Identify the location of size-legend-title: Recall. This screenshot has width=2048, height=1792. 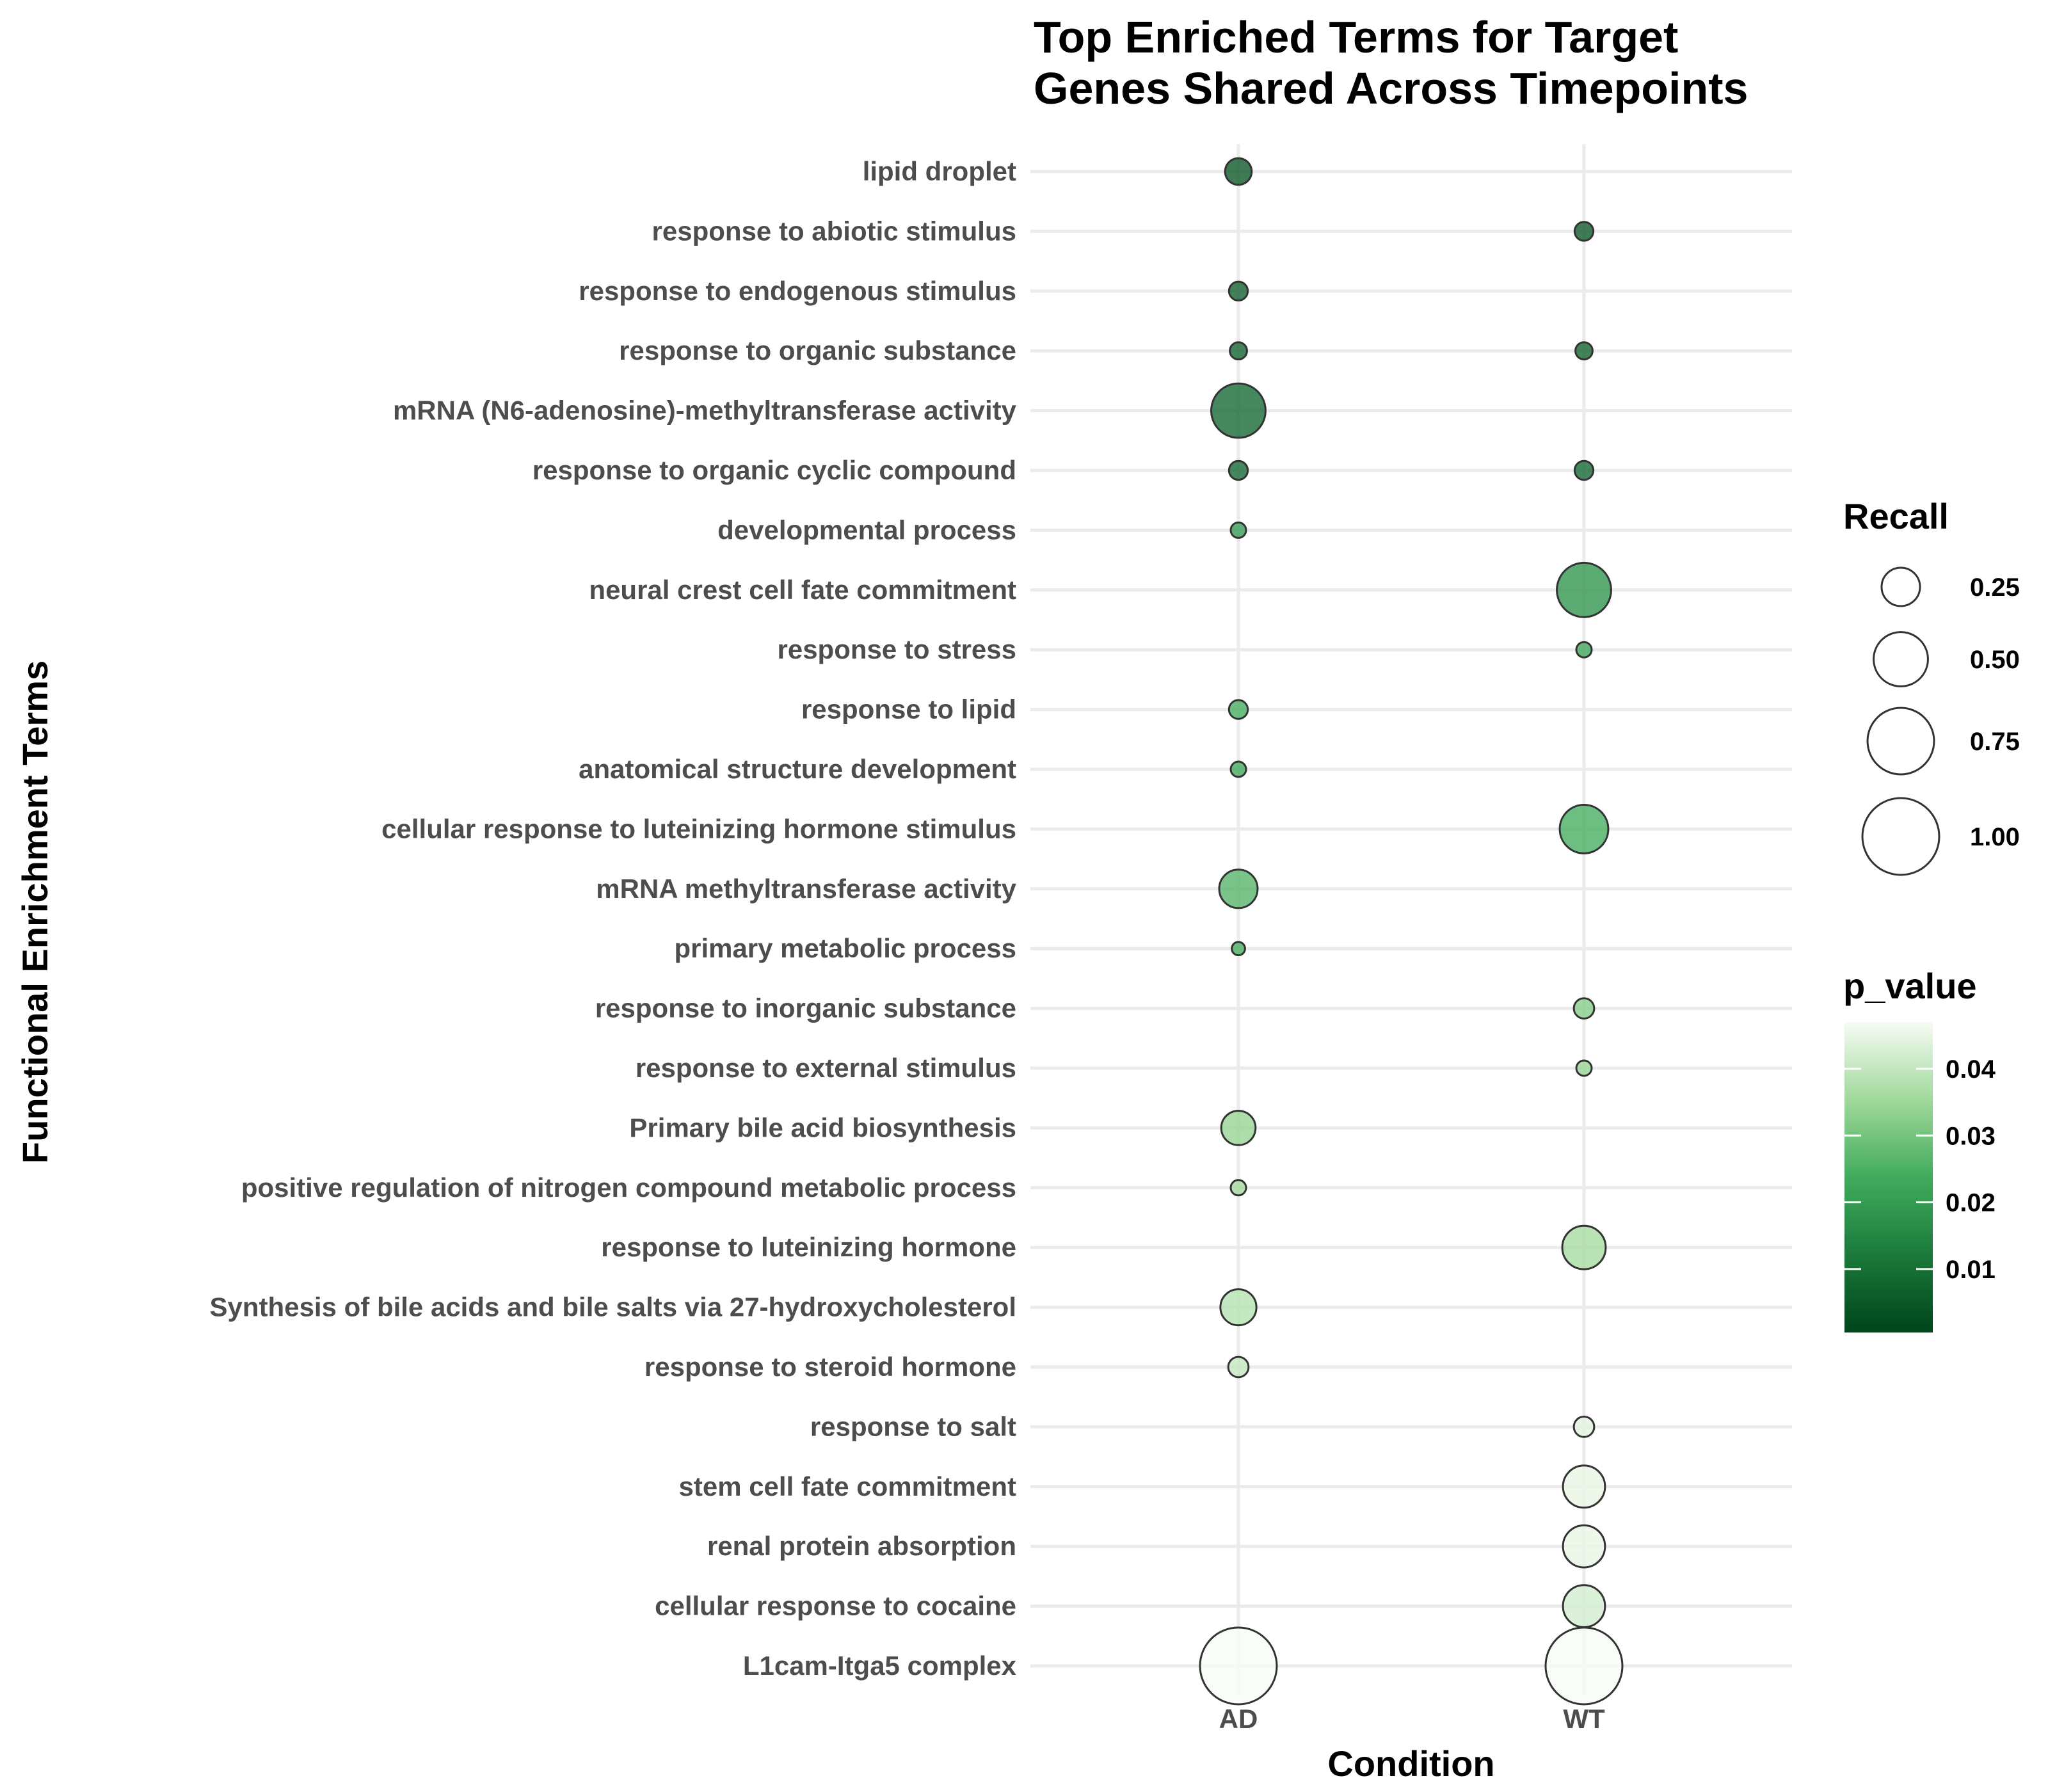
(1896, 516).